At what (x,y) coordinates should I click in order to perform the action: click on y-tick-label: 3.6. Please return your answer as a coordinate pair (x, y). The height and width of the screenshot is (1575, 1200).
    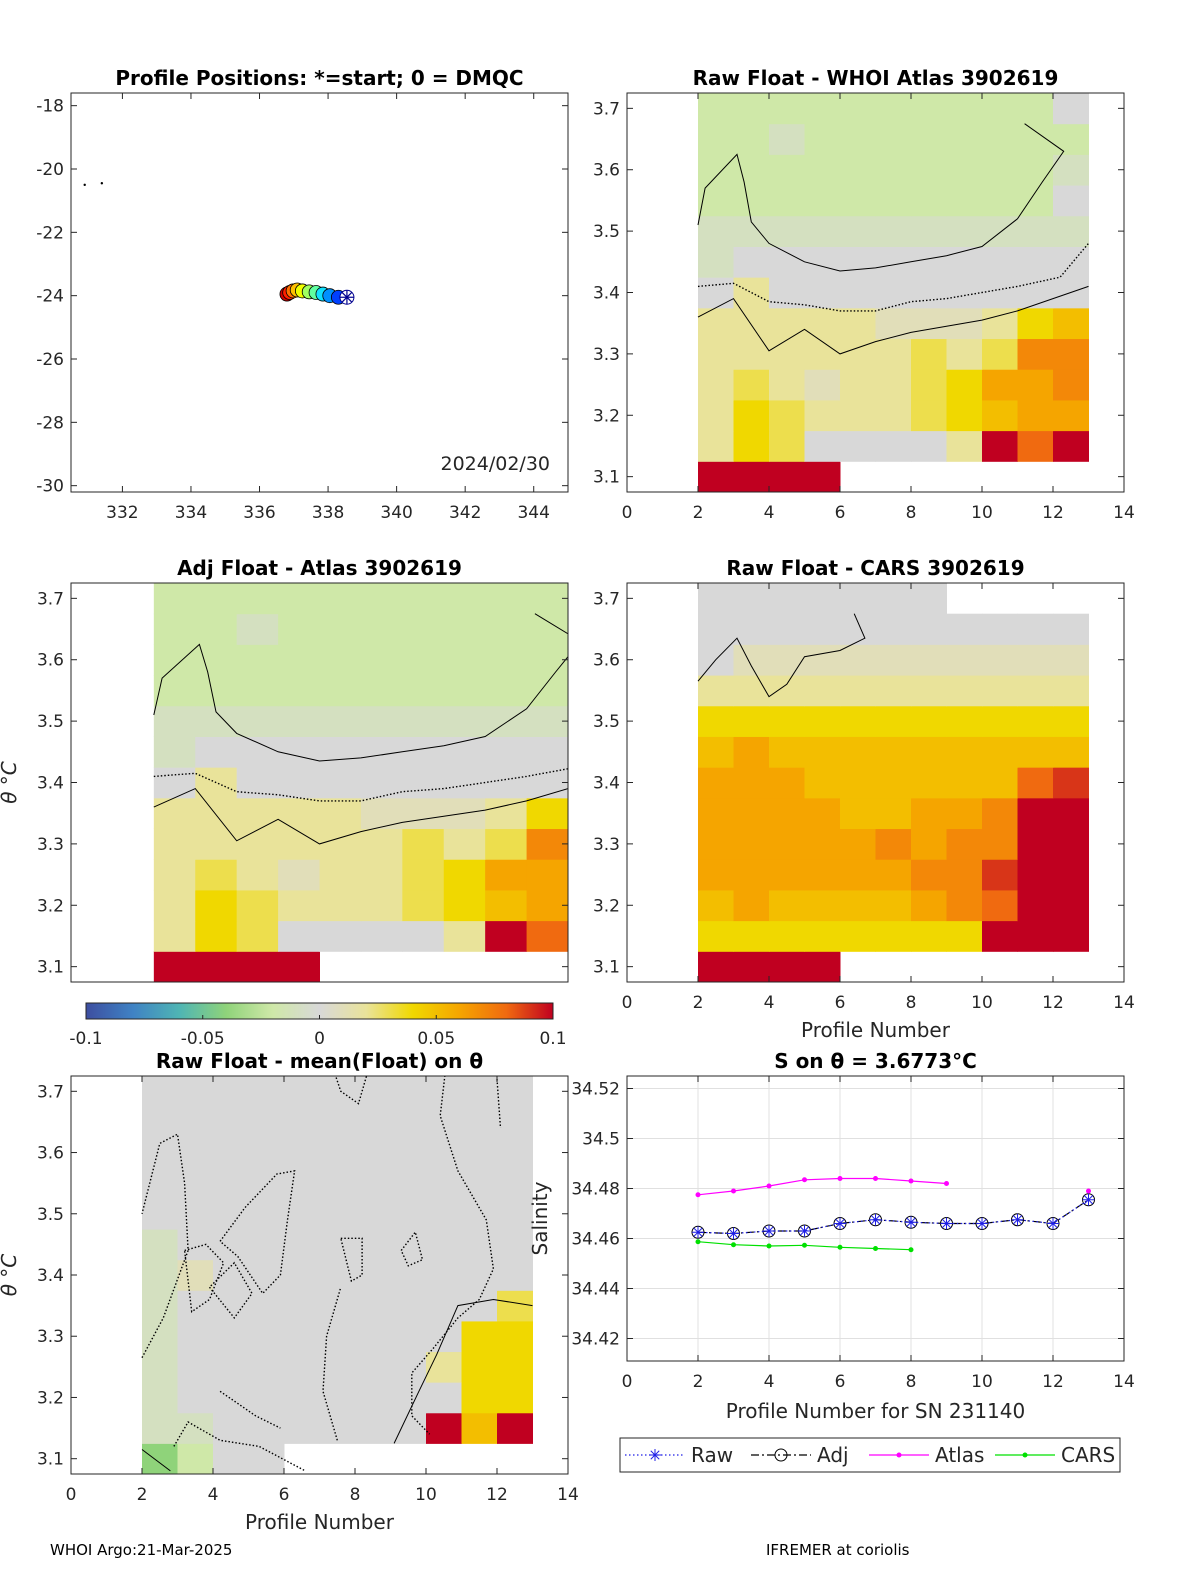
    Looking at the image, I should click on (606, 661).